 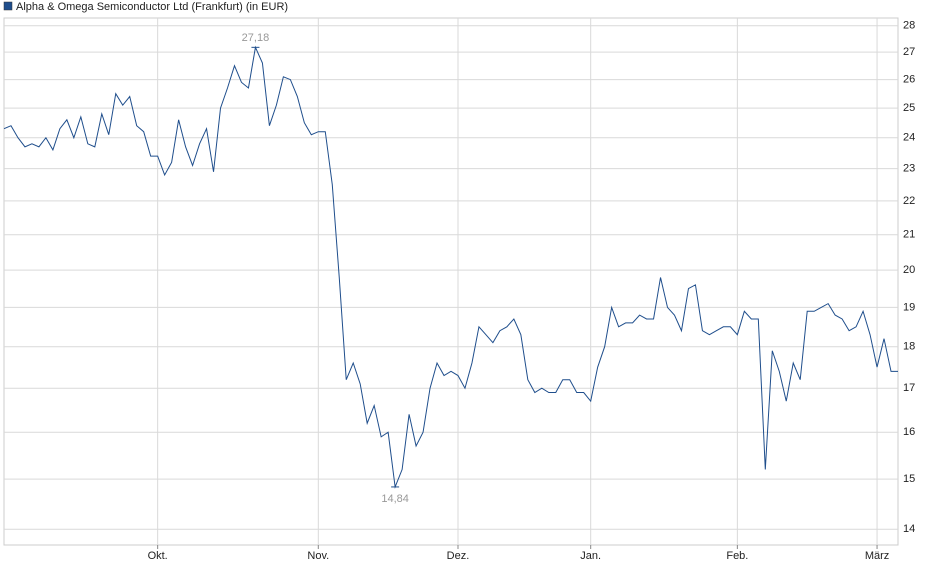 What do you see at coordinates (909, 270) in the screenshot?
I see `y-tick-label: 20` at bounding box center [909, 270].